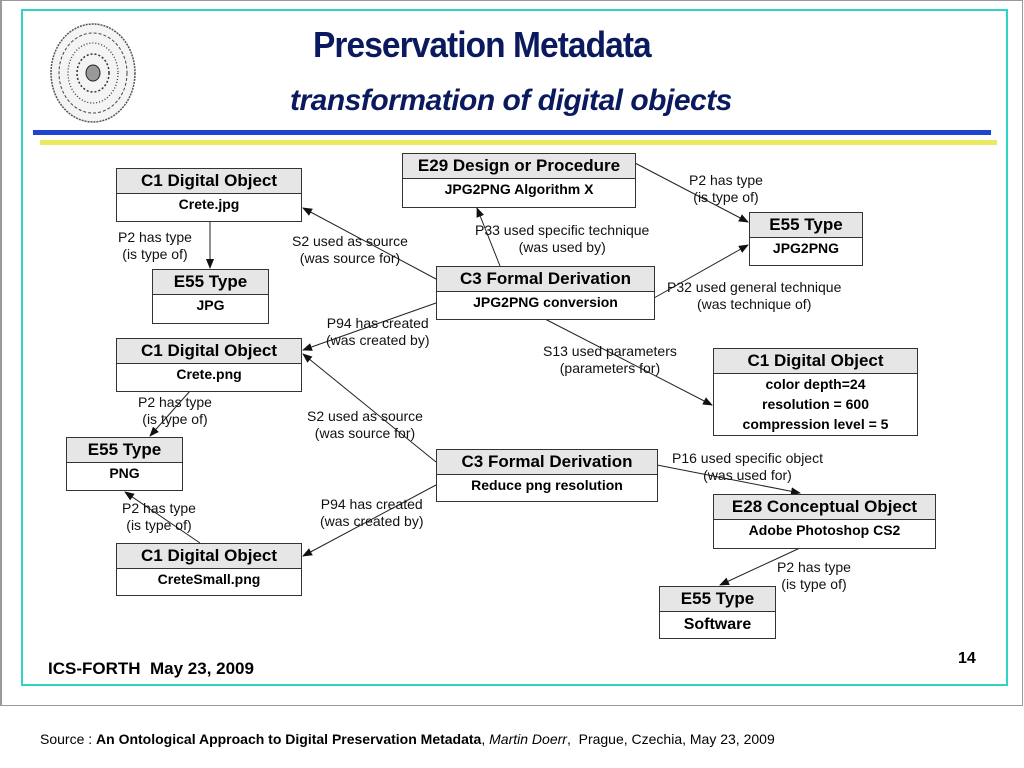  I want to click on yellow-divider, so click(518, 142).